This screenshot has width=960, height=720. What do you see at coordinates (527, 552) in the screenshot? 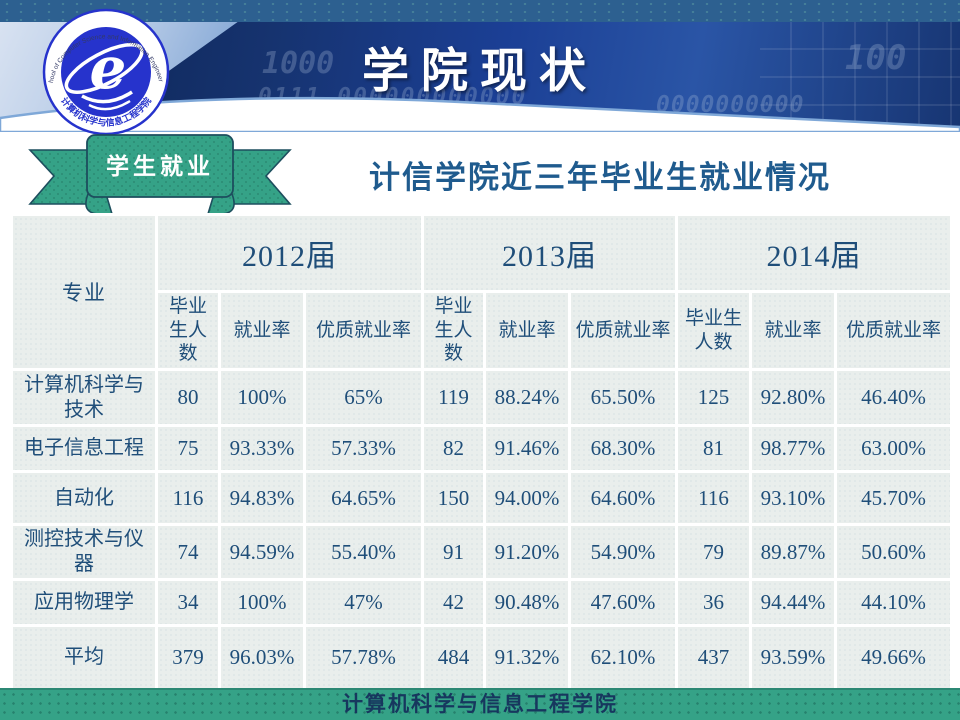
I see `cell-value: 91.20%` at bounding box center [527, 552].